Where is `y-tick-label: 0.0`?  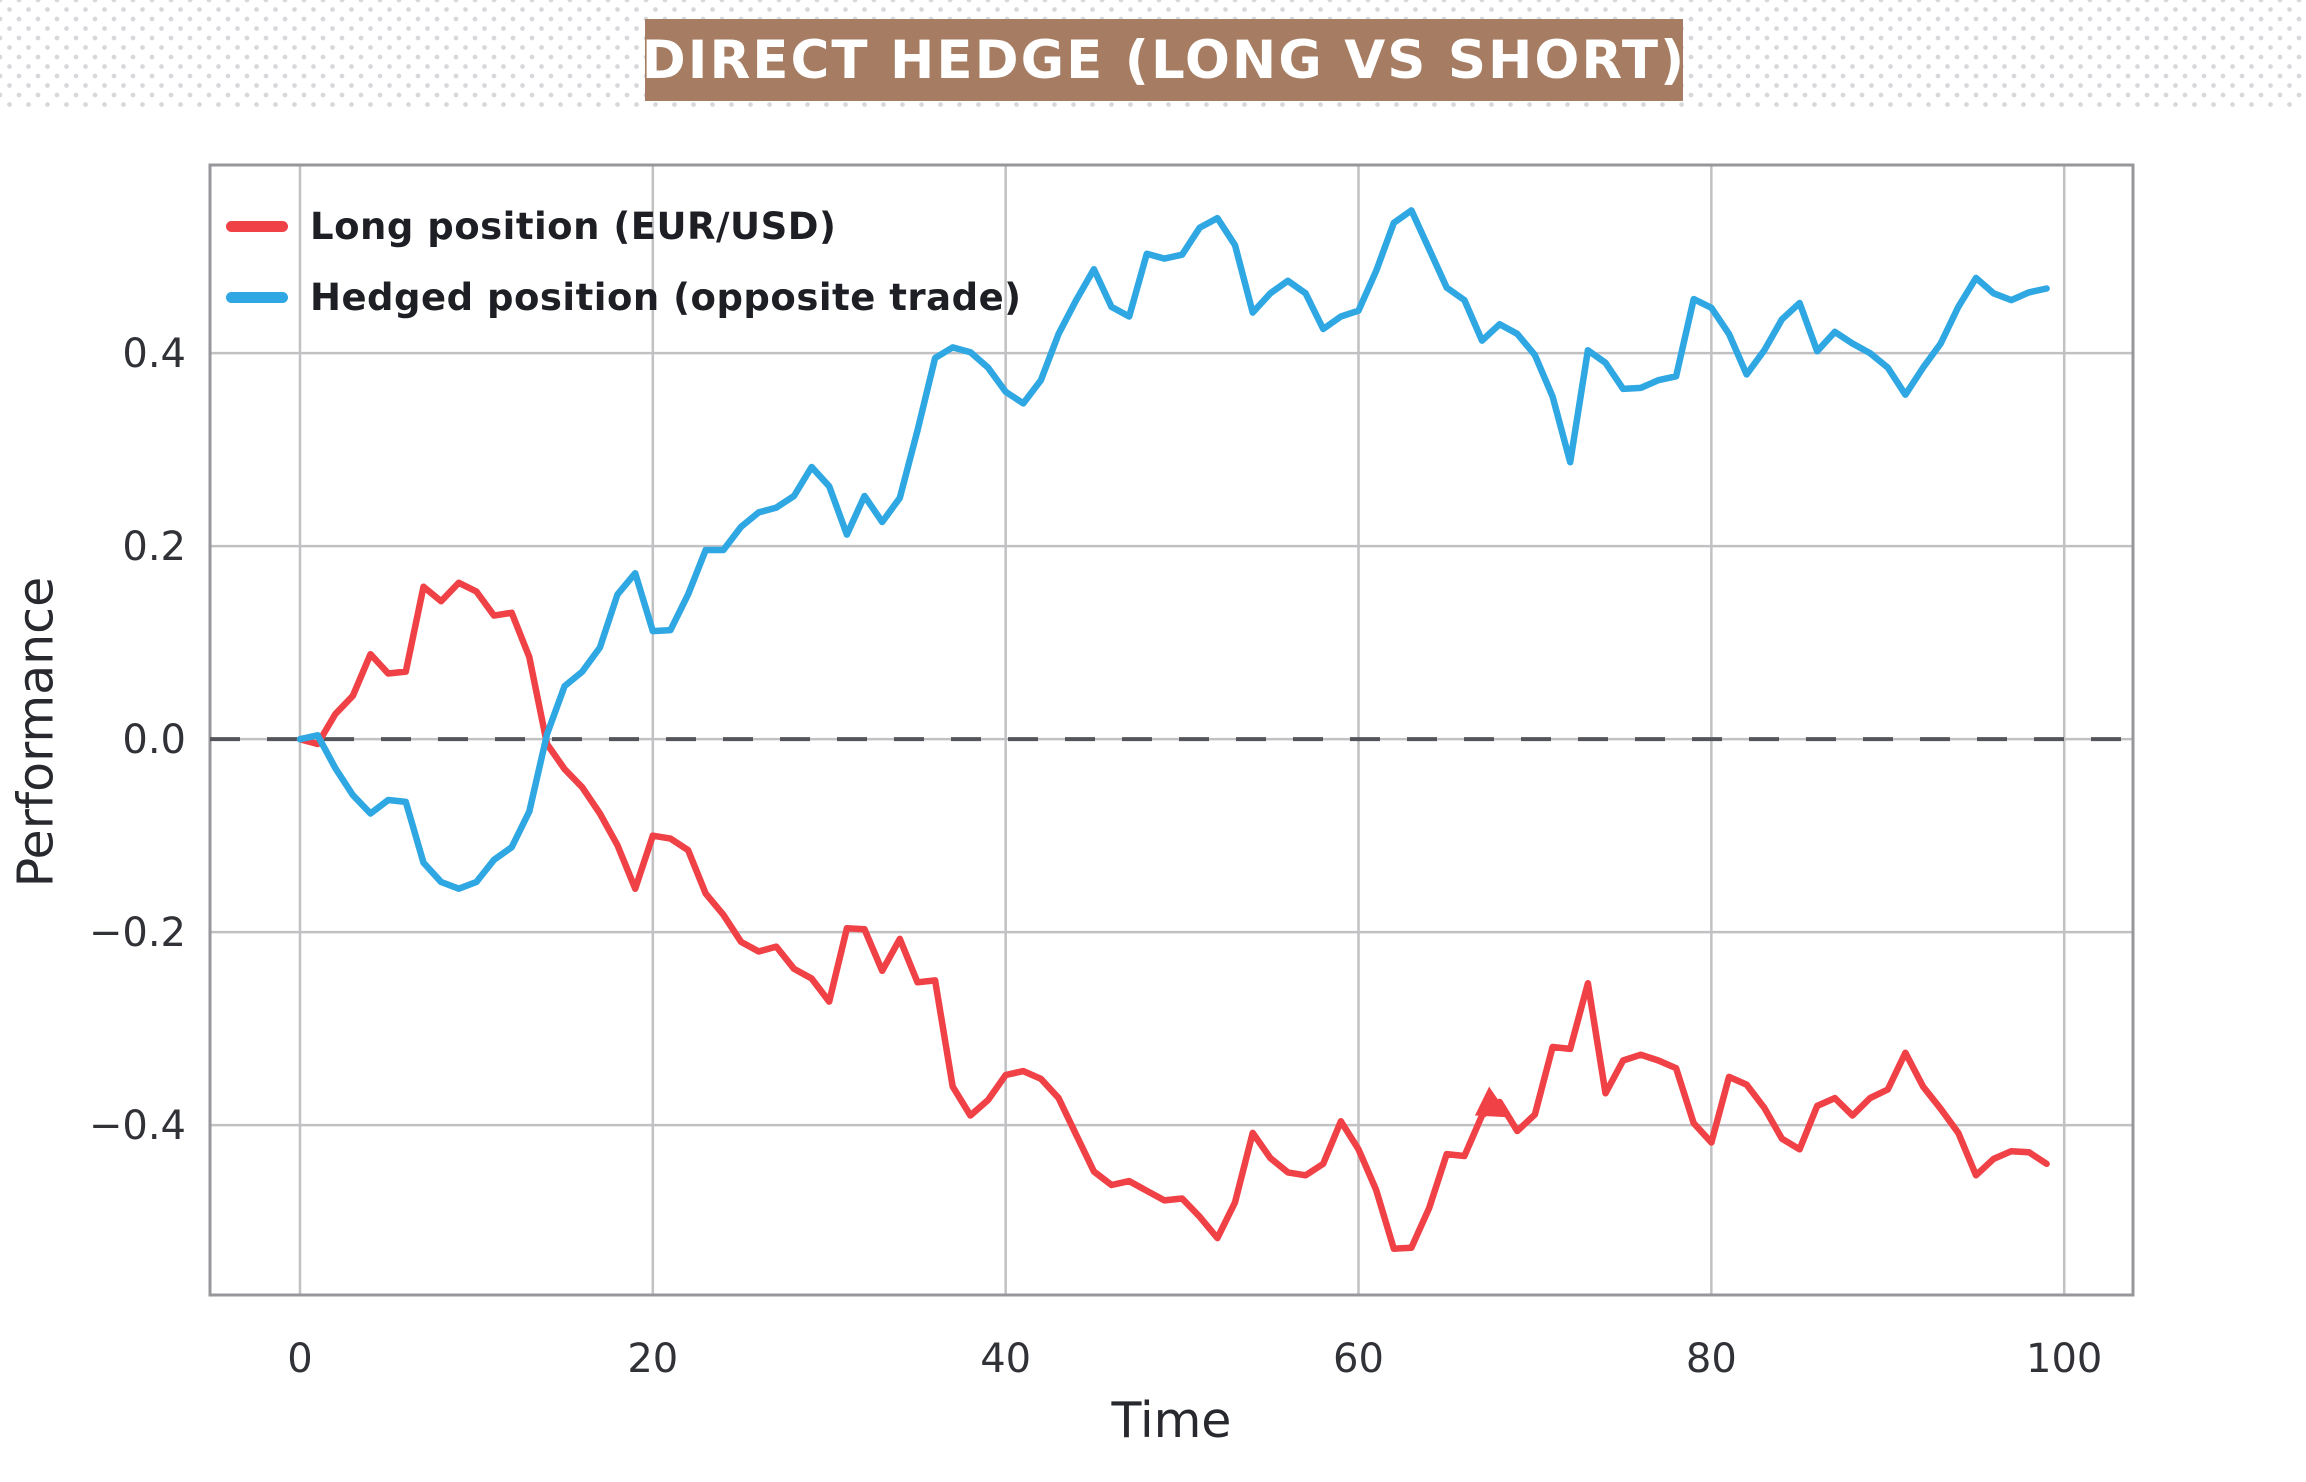 y-tick-label: 0.0 is located at coordinates (154, 740).